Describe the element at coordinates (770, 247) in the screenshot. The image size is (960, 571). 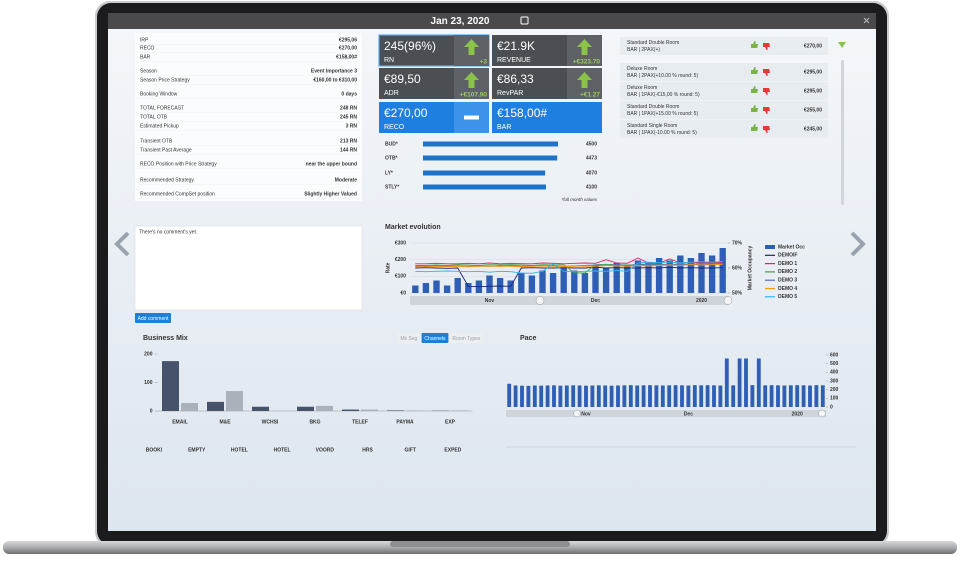
I see `legend-swatch` at that location.